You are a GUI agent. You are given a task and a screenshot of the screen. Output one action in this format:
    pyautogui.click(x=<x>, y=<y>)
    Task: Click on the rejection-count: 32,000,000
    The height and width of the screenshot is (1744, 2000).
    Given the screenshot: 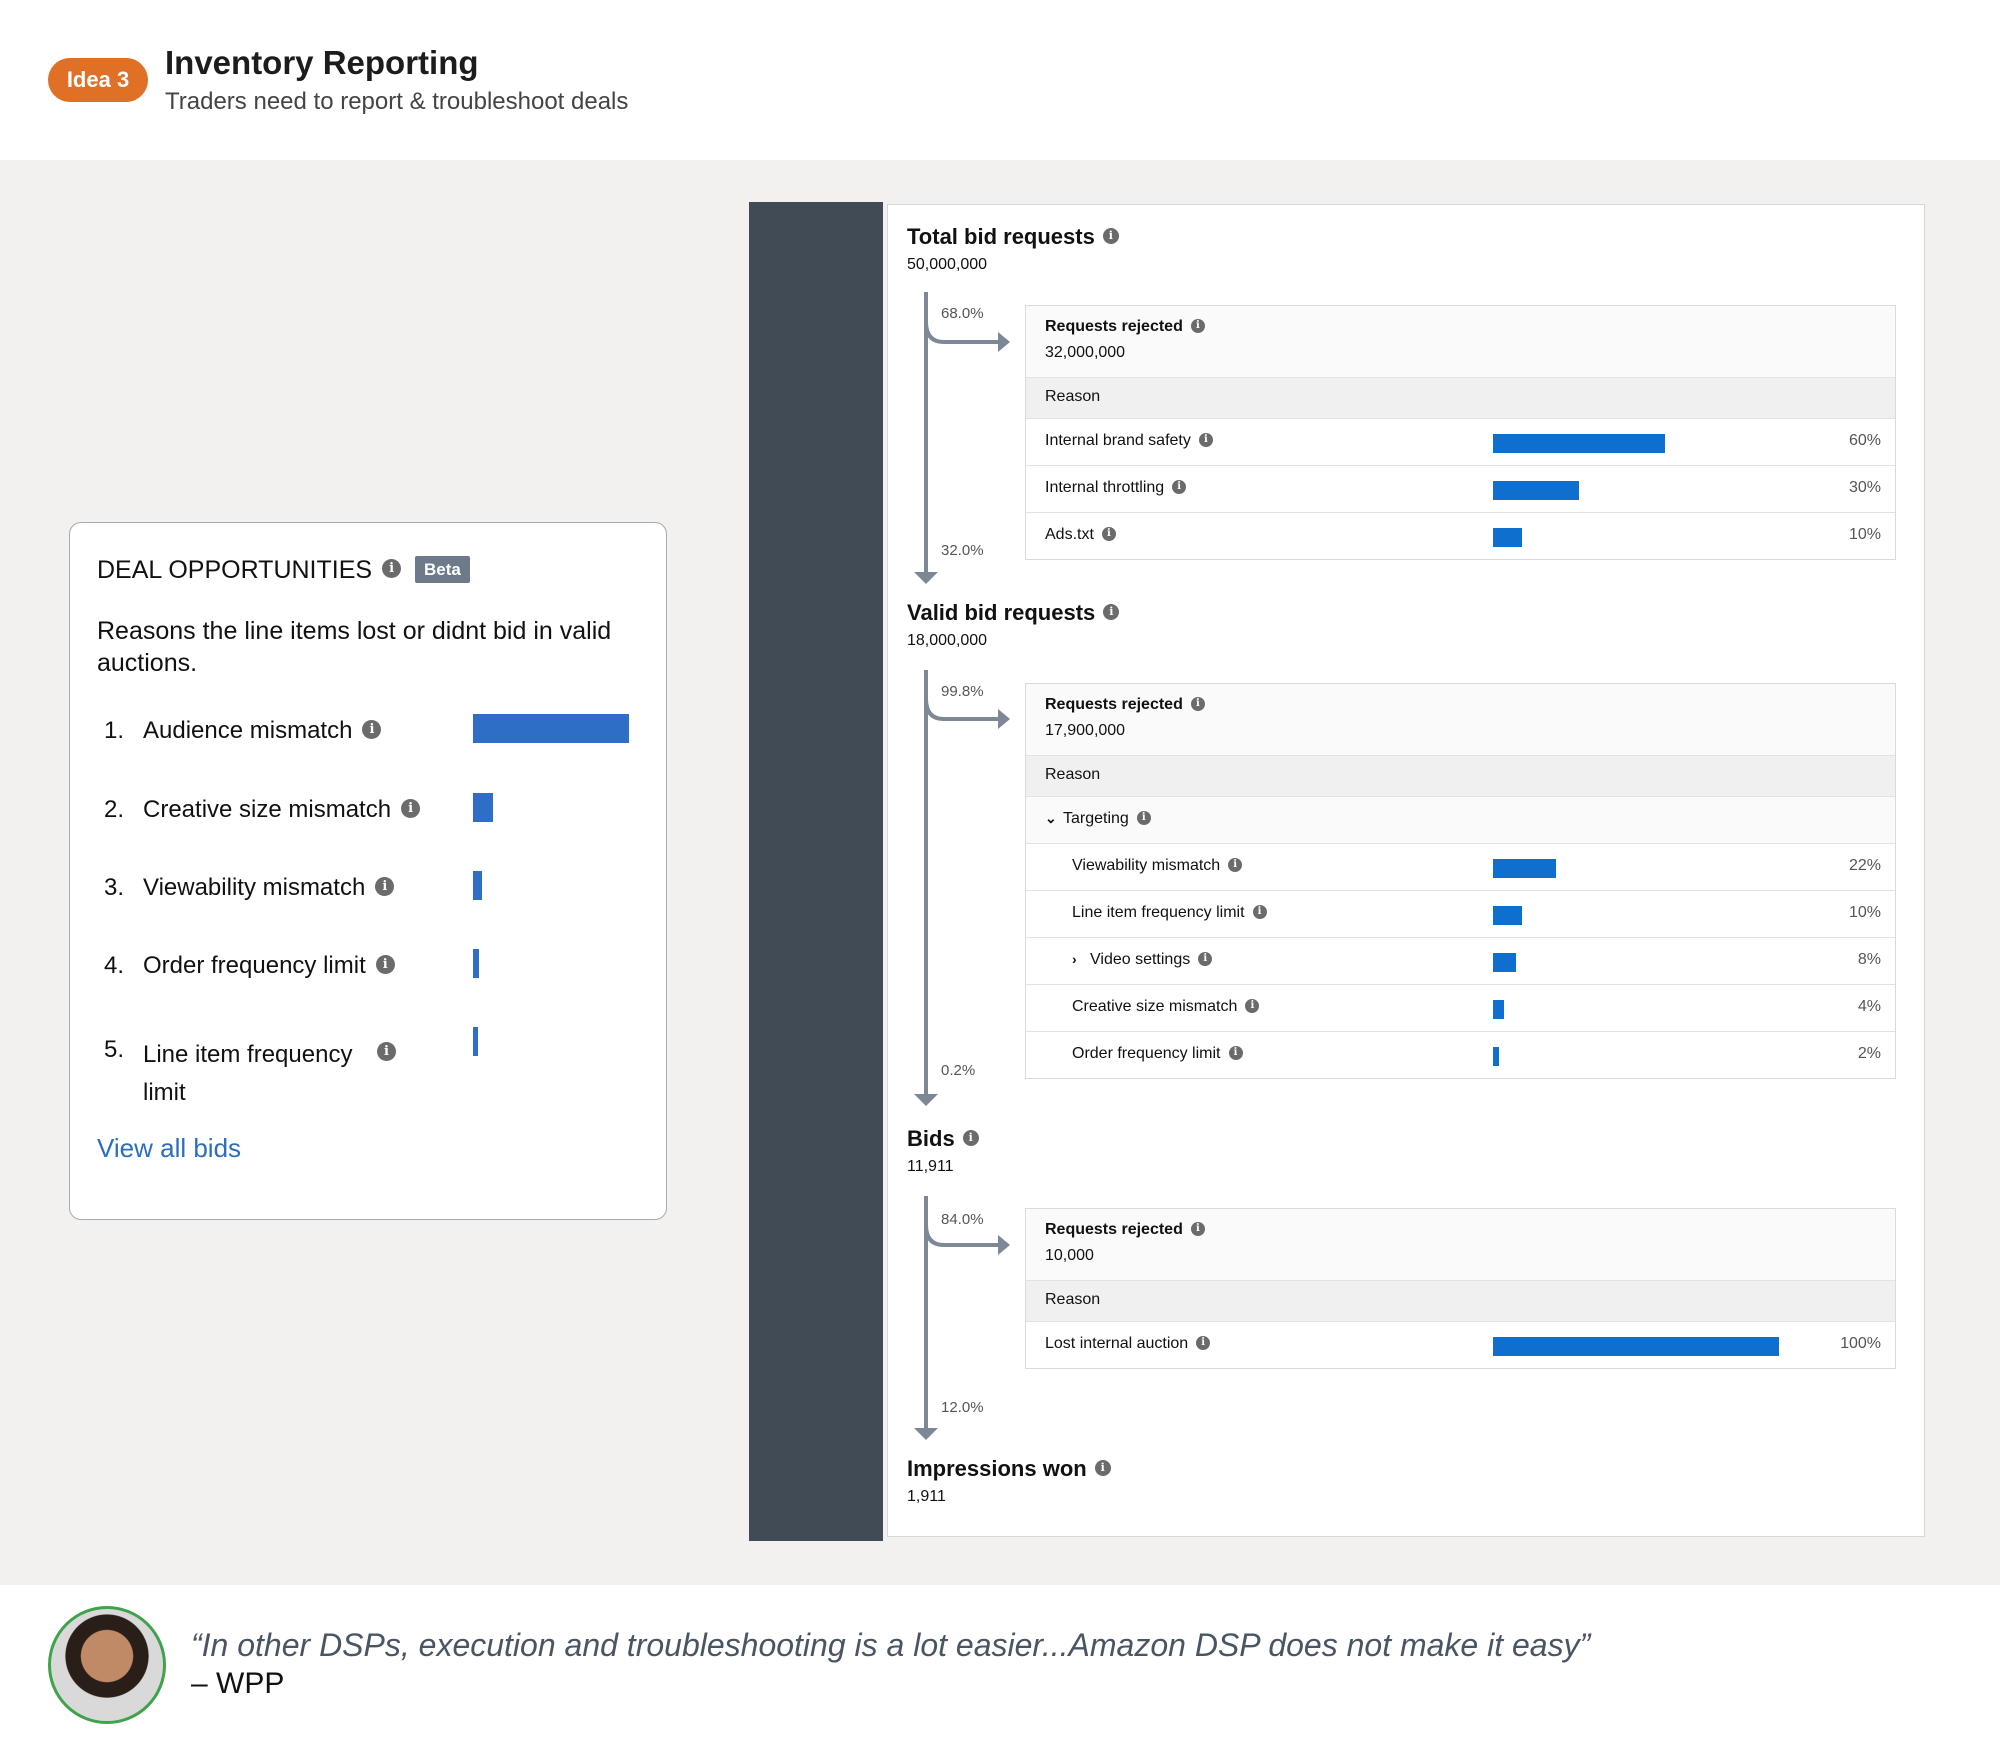 What is the action you would take?
    pyautogui.click(x=1085, y=352)
    